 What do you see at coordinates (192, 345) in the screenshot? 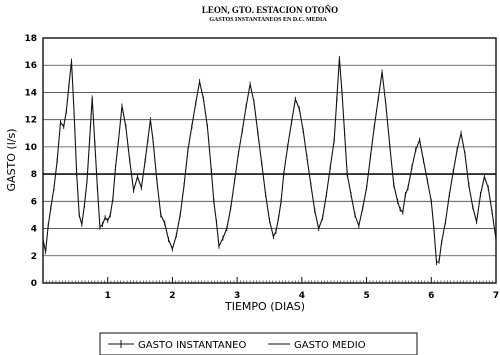
I see `legend-label-instant: GASTO INSTANTANEO` at bounding box center [192, 345].